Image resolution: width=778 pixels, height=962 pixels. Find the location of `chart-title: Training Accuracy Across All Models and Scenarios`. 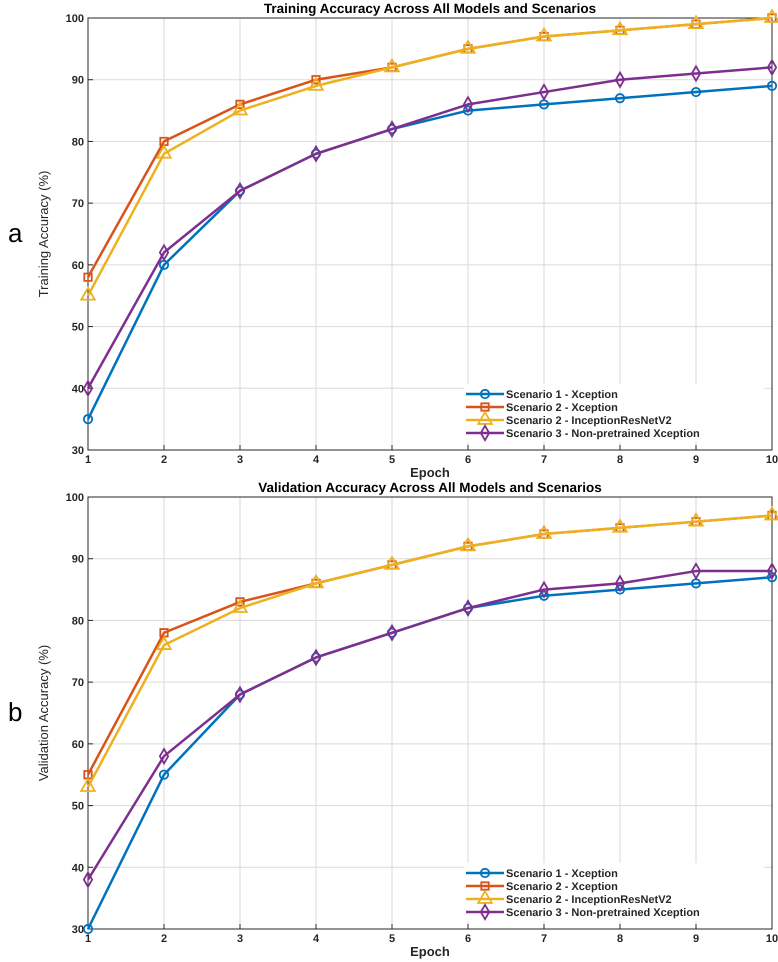

chart-title: Training Accuracy Across All Models and Scenarios is located at coordinates (430, 8).